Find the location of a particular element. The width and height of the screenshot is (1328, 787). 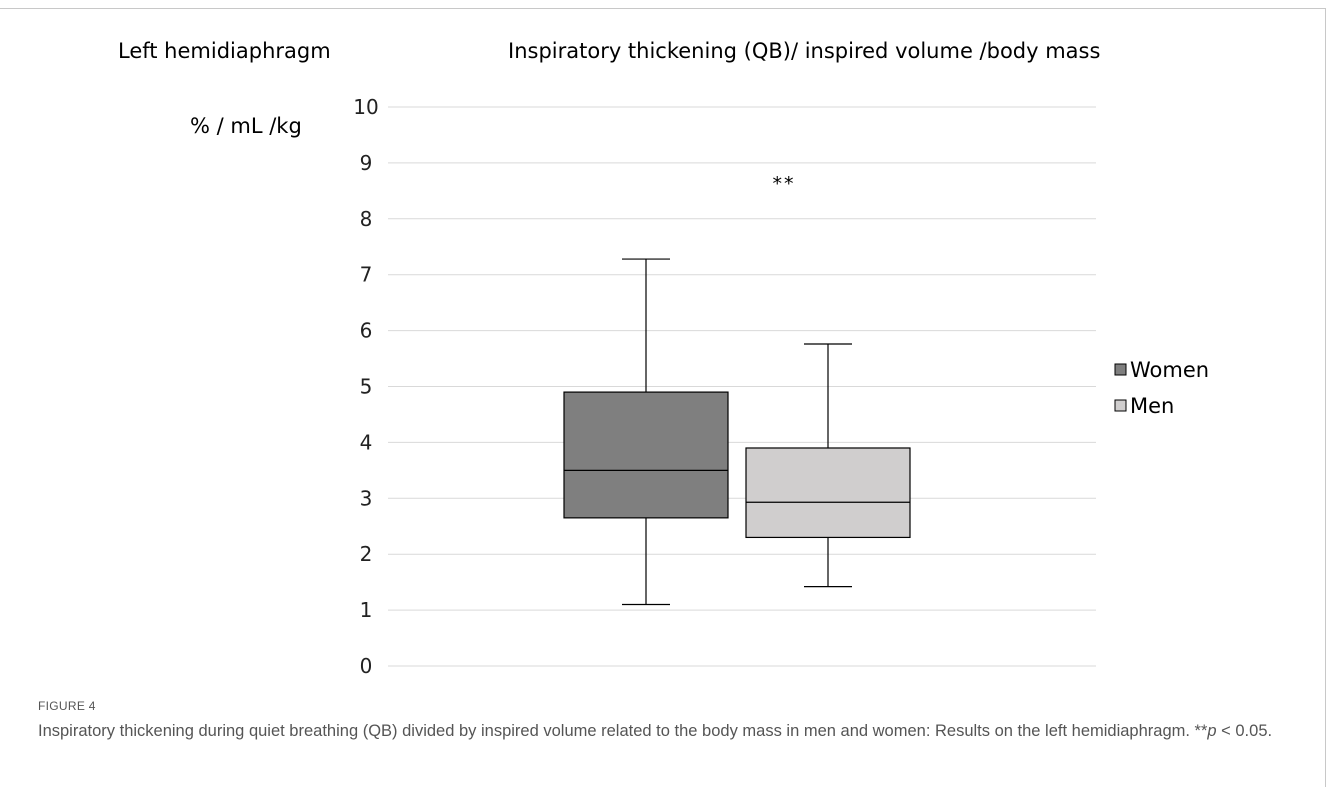

y-tick-label: 3 is located at coordinates (366, 498).